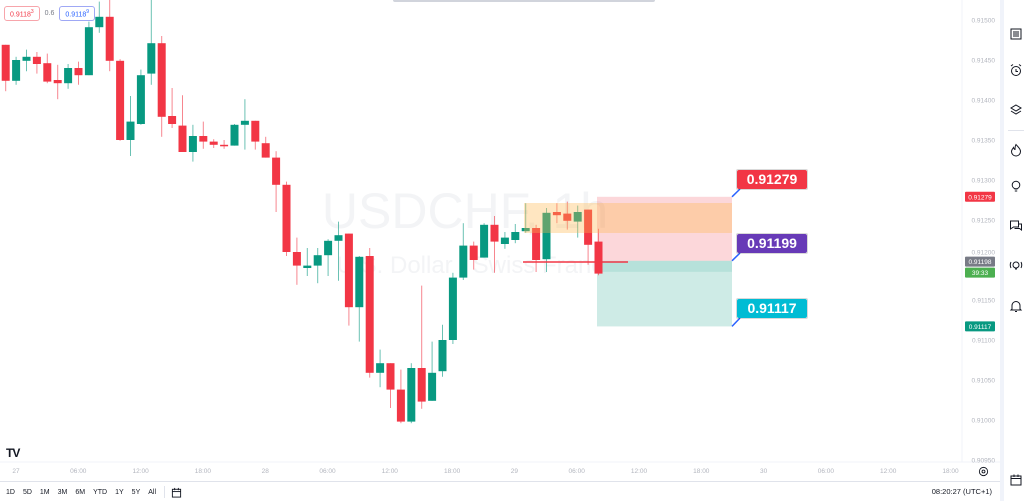  I want to click on range-5d: 5D, so click(27, 492).